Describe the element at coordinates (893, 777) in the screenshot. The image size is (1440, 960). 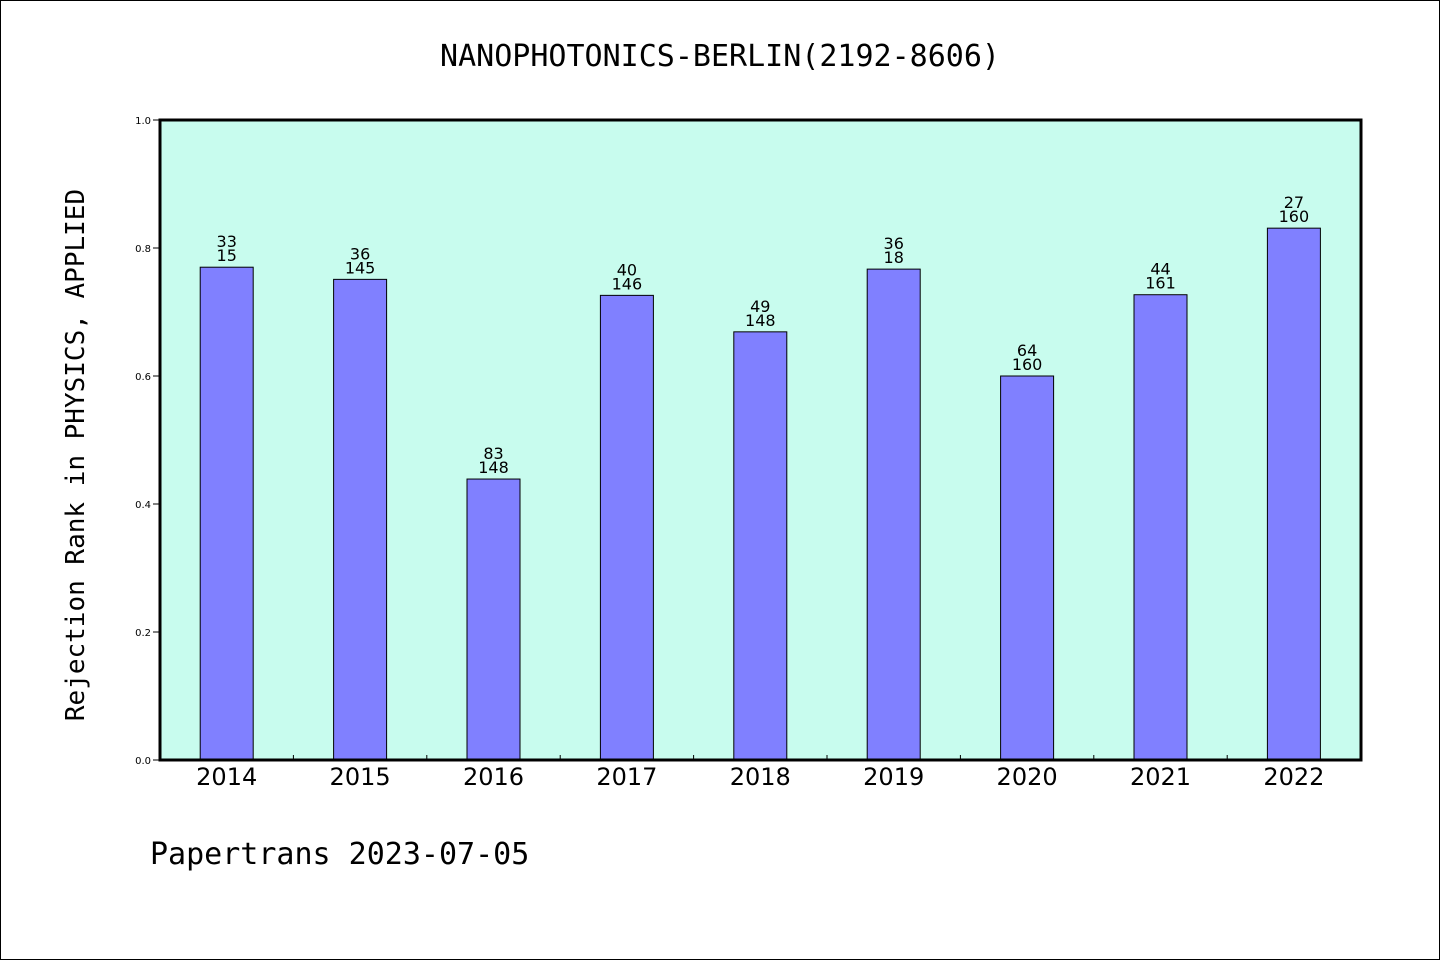
I see `x-tick-label-2019: 2019` at that location.